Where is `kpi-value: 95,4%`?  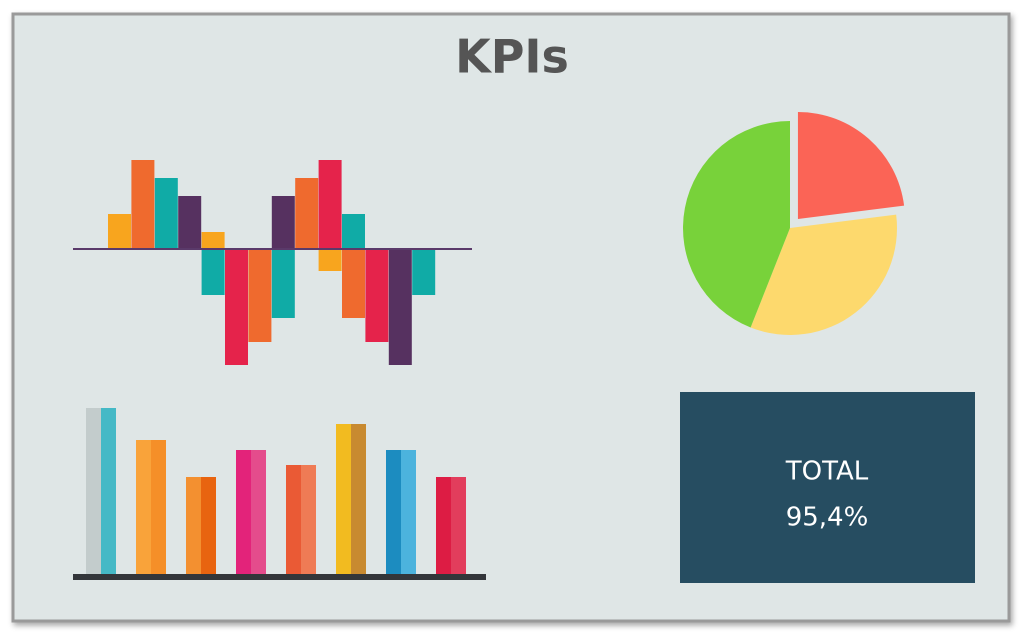
kpi-value: 95,4% is located at coordinates (827, 518).